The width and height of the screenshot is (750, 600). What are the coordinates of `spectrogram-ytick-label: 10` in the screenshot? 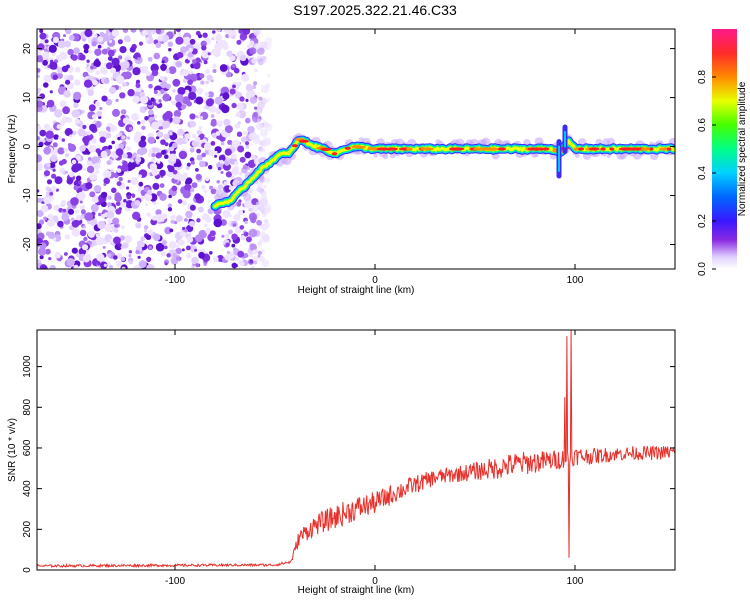 It's located at (27, 98).